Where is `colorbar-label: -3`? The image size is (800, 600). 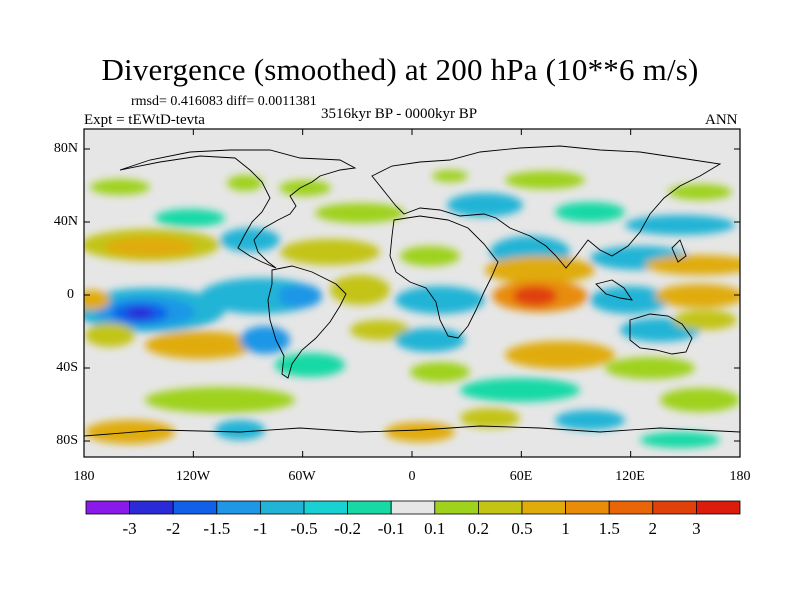 colorbar-label: -3 is located at coordinates (129, 528).